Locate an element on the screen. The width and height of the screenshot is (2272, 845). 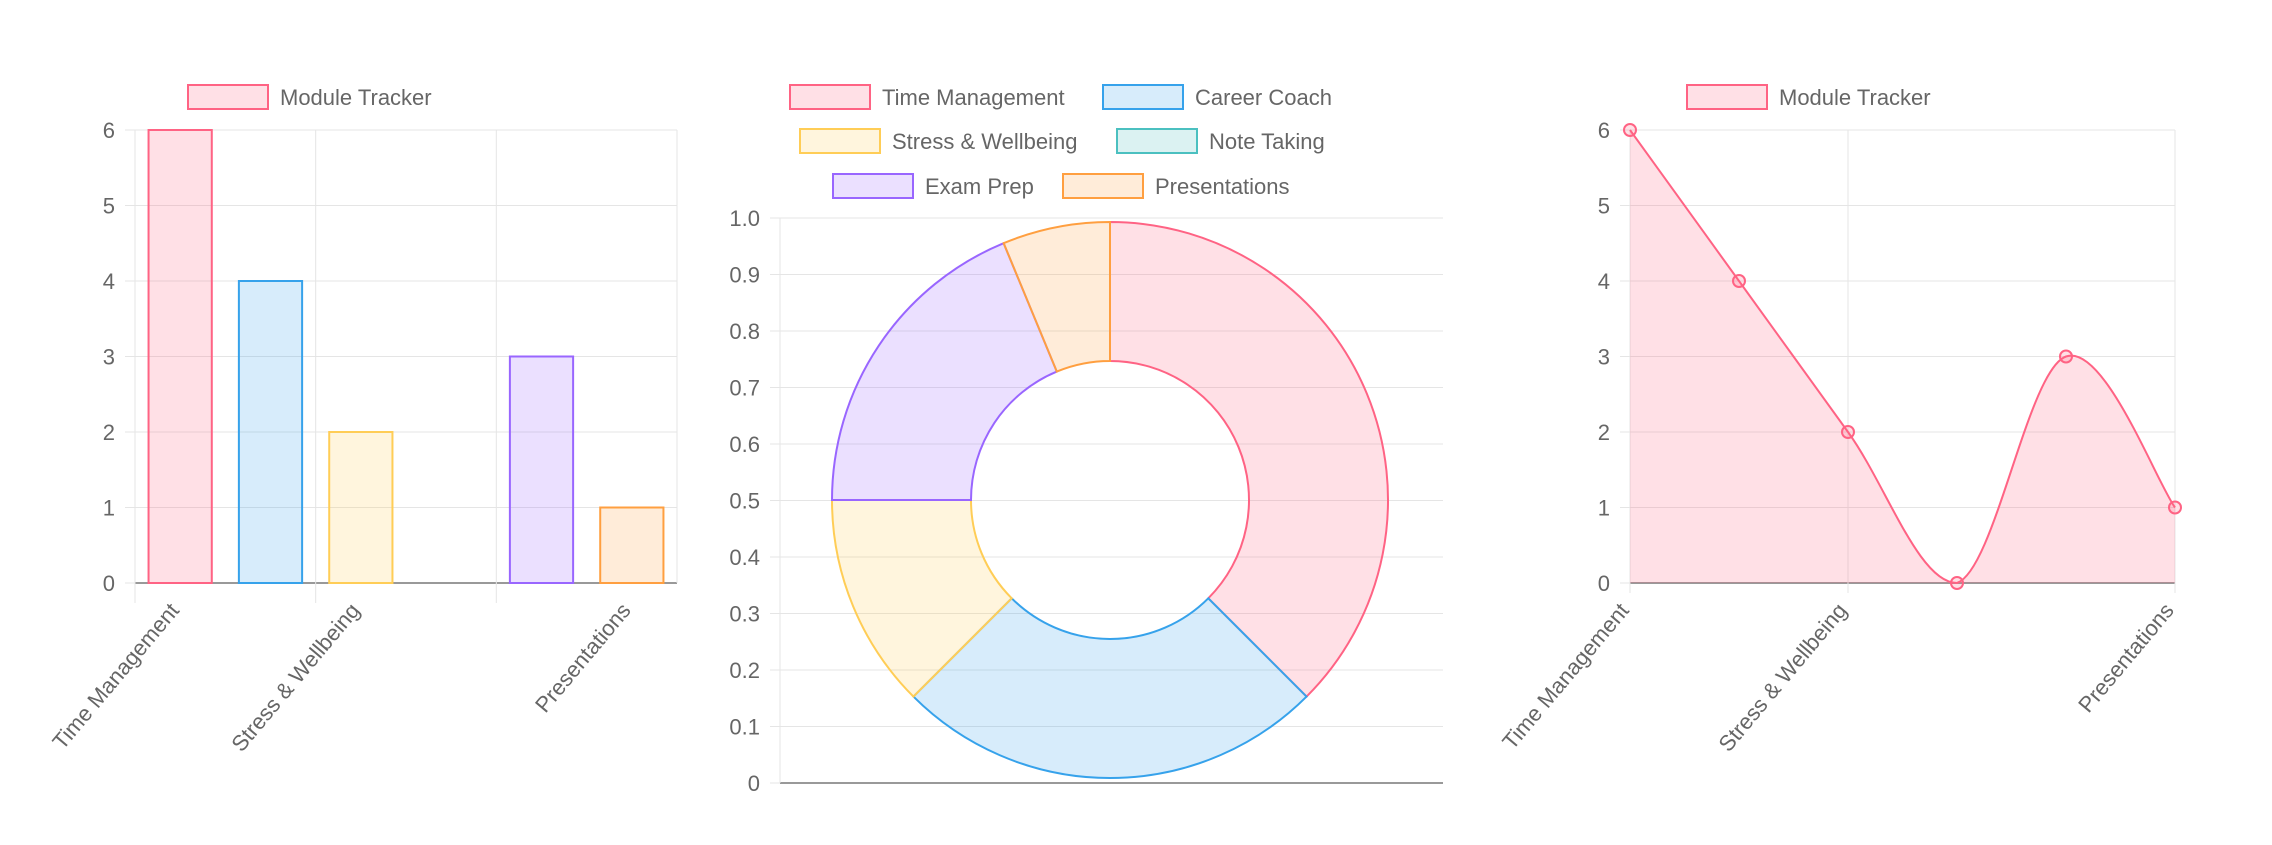
series-line is located at coordinates (1902, 357).